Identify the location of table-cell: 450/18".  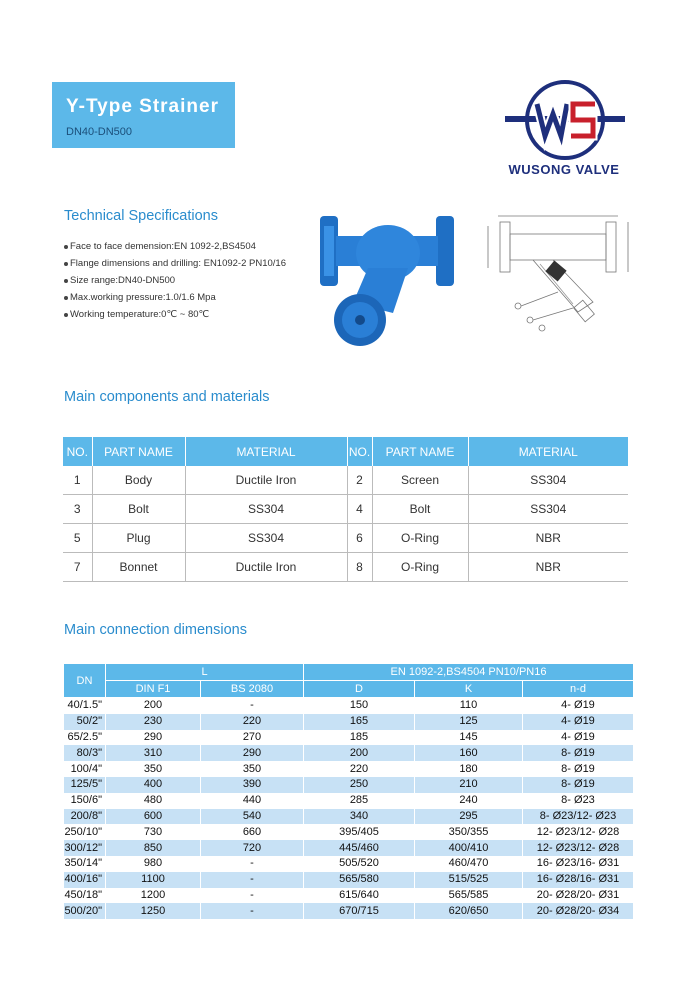
(84, 895).